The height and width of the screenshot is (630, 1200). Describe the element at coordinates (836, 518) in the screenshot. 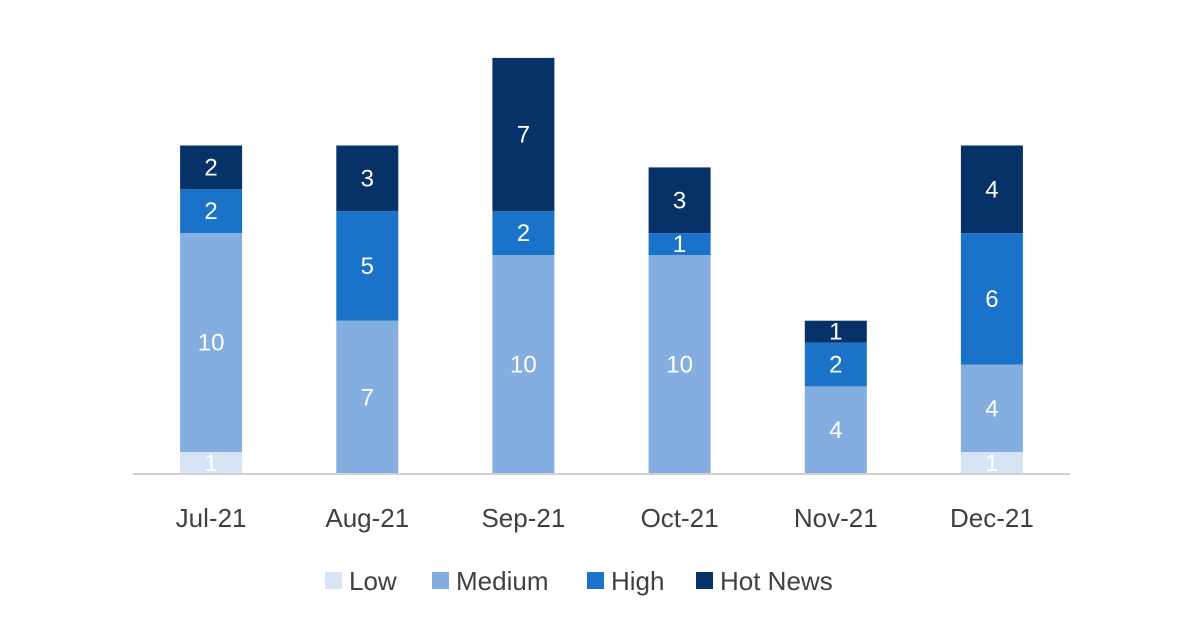

I see `x-tick-label: Nov-21` at that location.